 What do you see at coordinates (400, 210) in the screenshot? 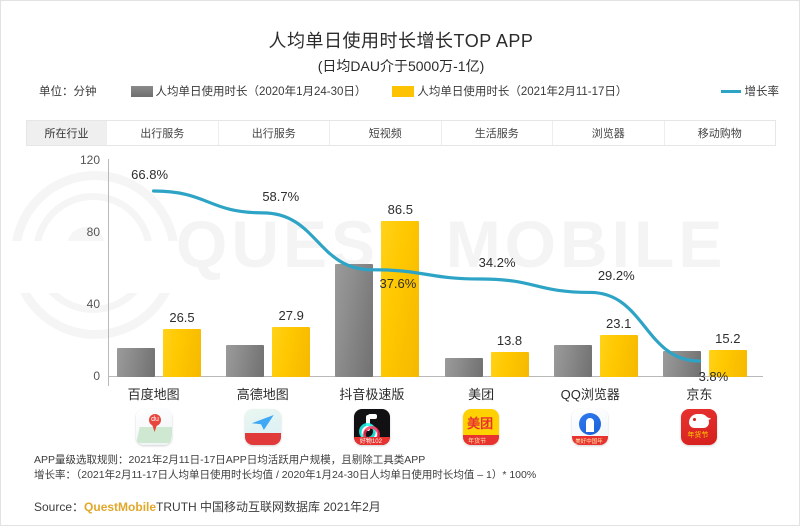
I see `value-label-2: 86.5` at bounding box center [400, 210].